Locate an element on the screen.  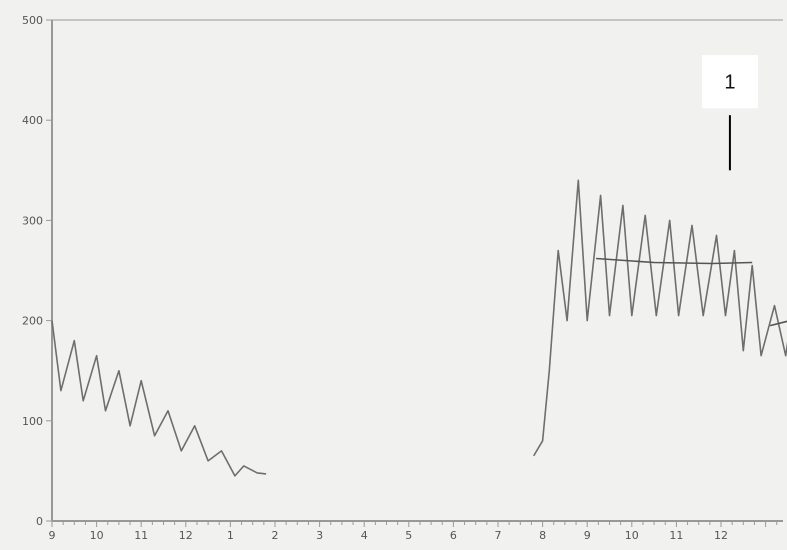
x-tick-label: 8 is located at coordinates (542, 535).